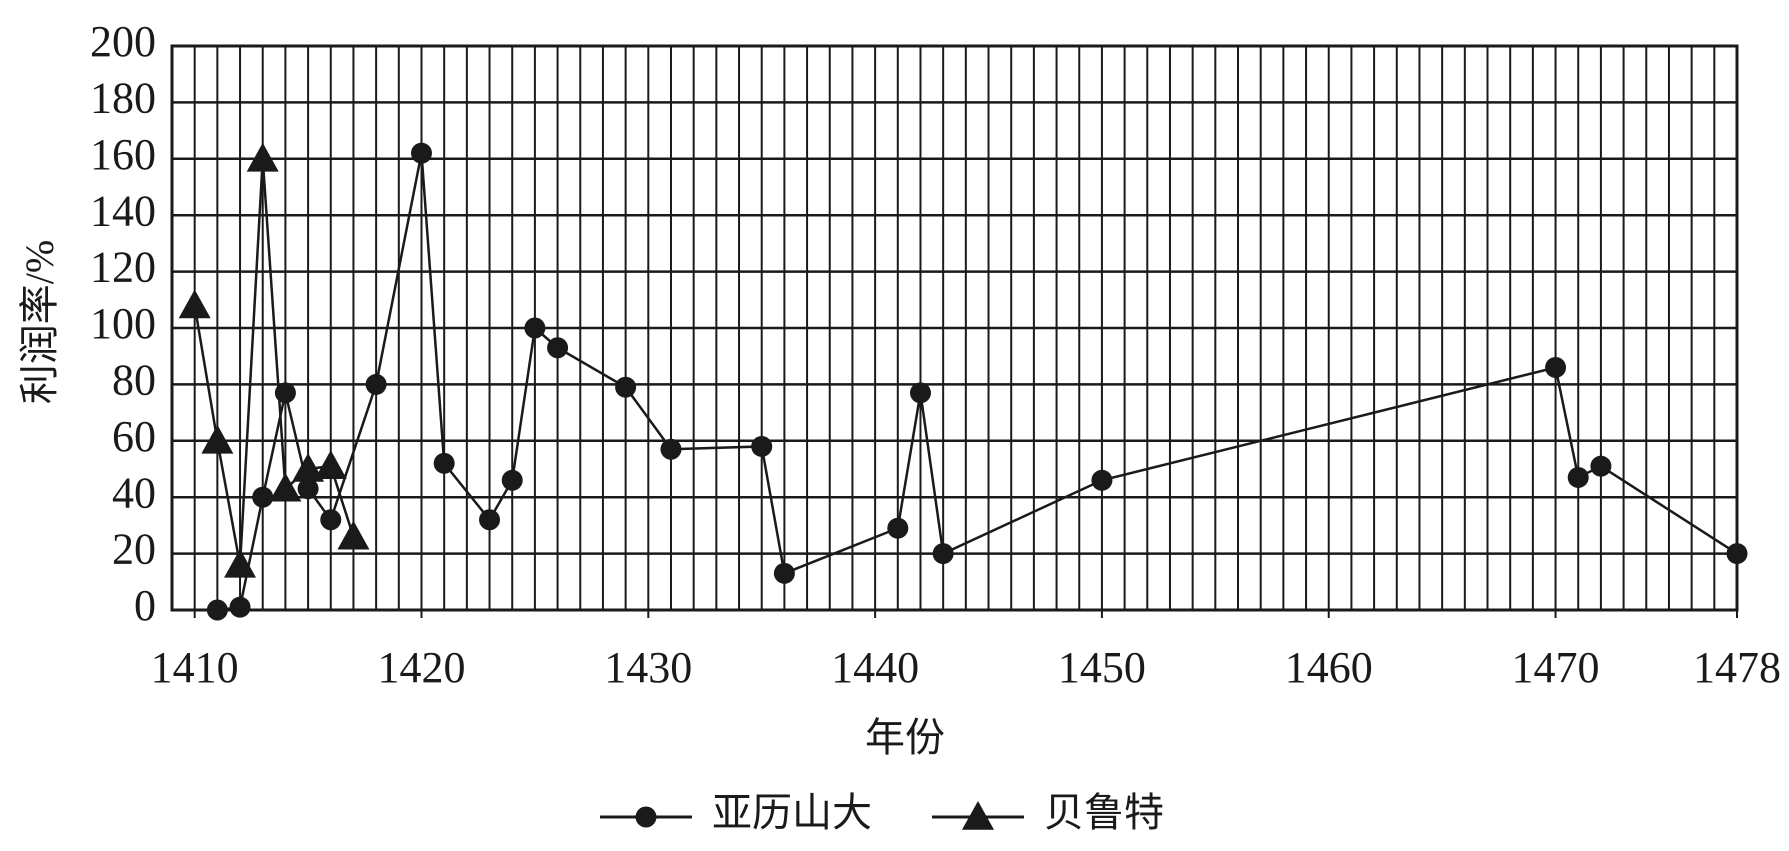  I want to click on series-line, so click(274, 362).